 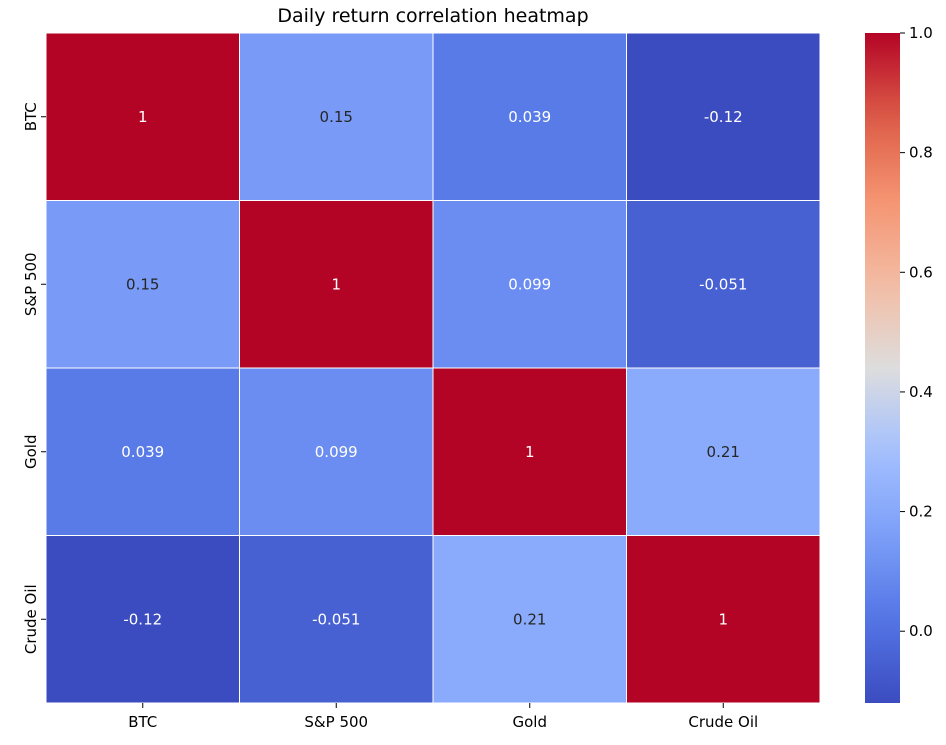 What do you see at coordinates (882, 368) in the screenshot?
I see `colorbar-gradient` at bounding box center [882, 368].